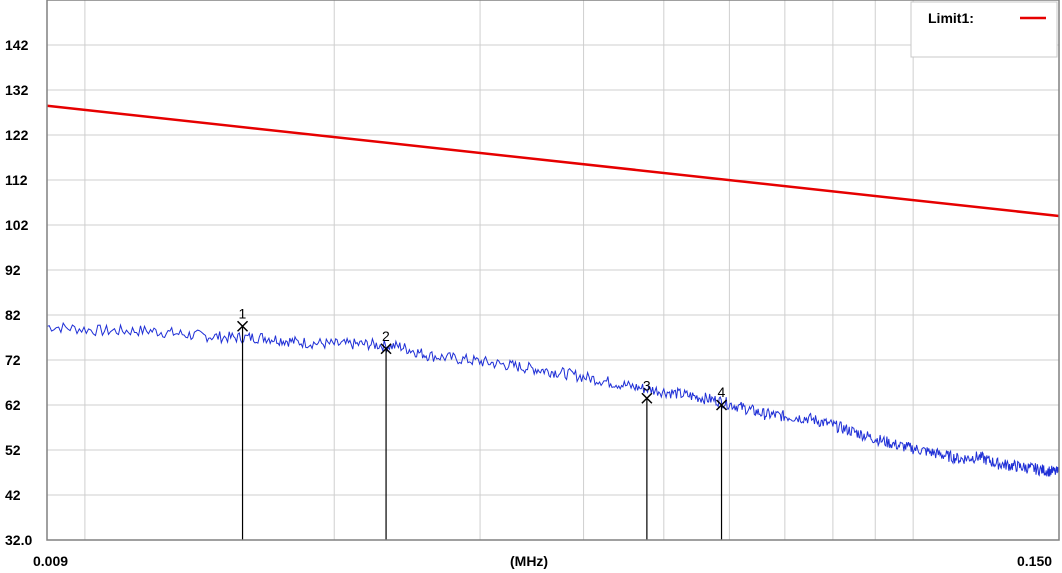  I want to click on y-tick-label: 42, so click(13, 495).